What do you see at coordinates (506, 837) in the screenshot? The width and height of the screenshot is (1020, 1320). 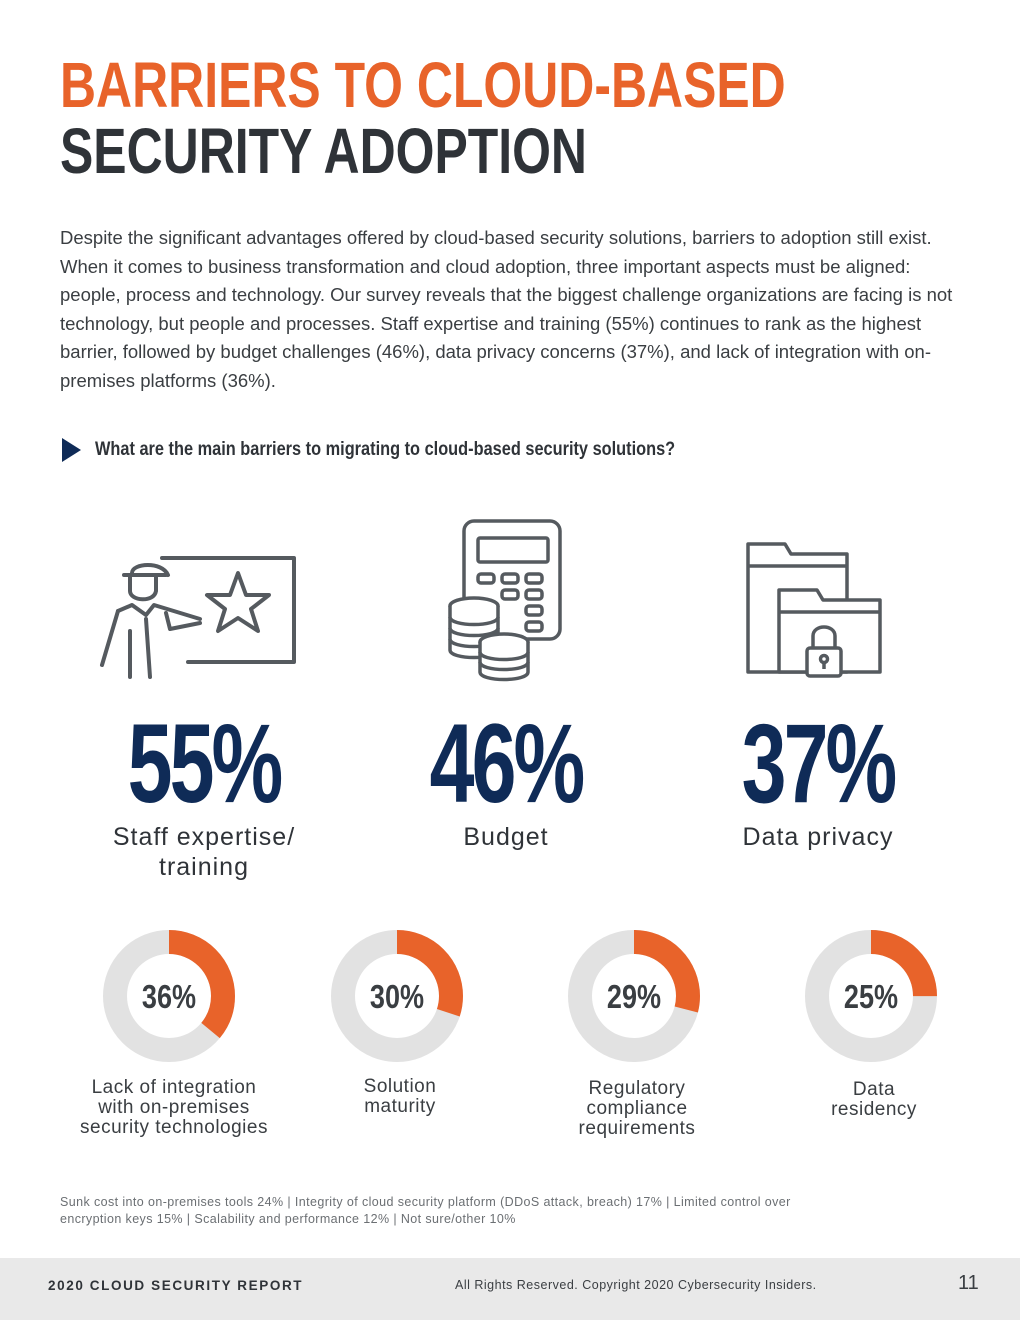 I see `stat-label: Budget` at bounding box center [506, 837].